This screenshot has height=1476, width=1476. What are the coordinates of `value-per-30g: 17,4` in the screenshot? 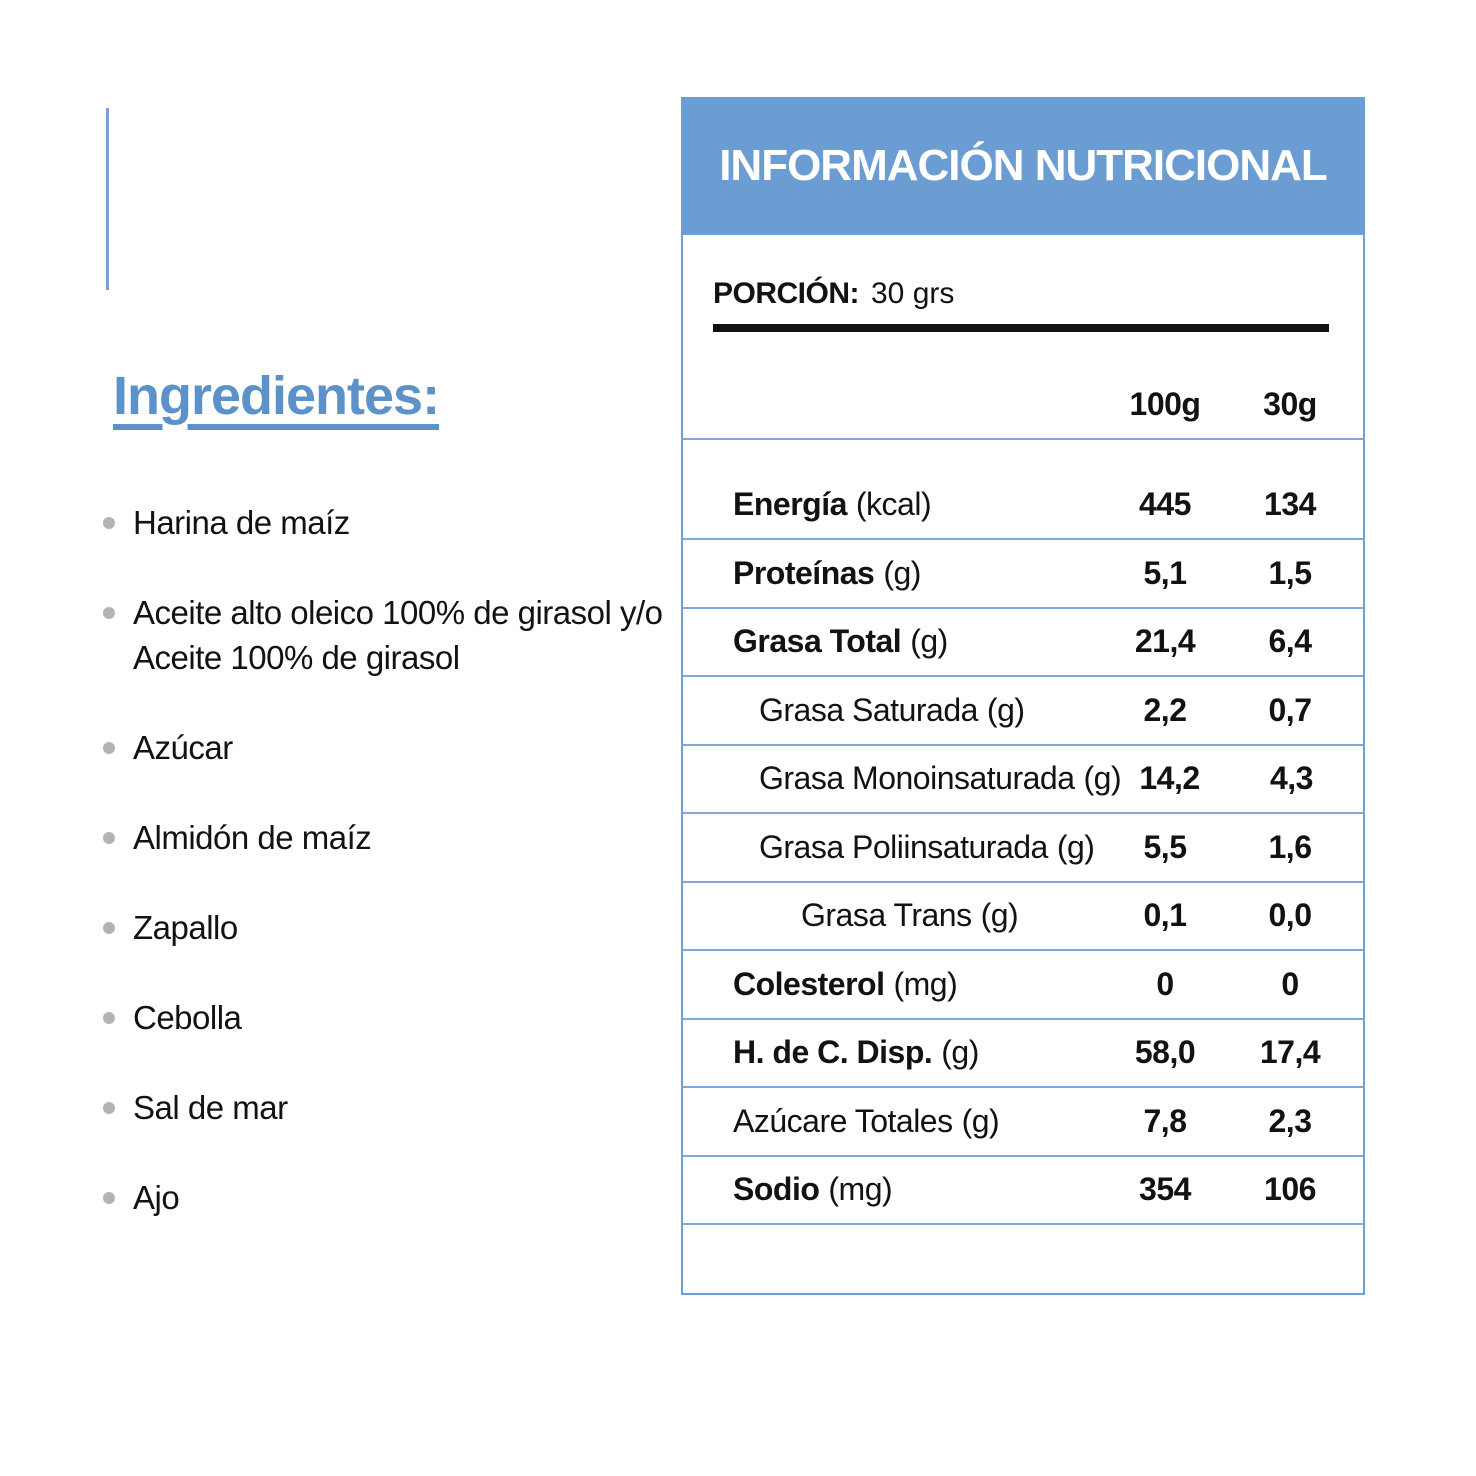 It's located at (1290, 1052).